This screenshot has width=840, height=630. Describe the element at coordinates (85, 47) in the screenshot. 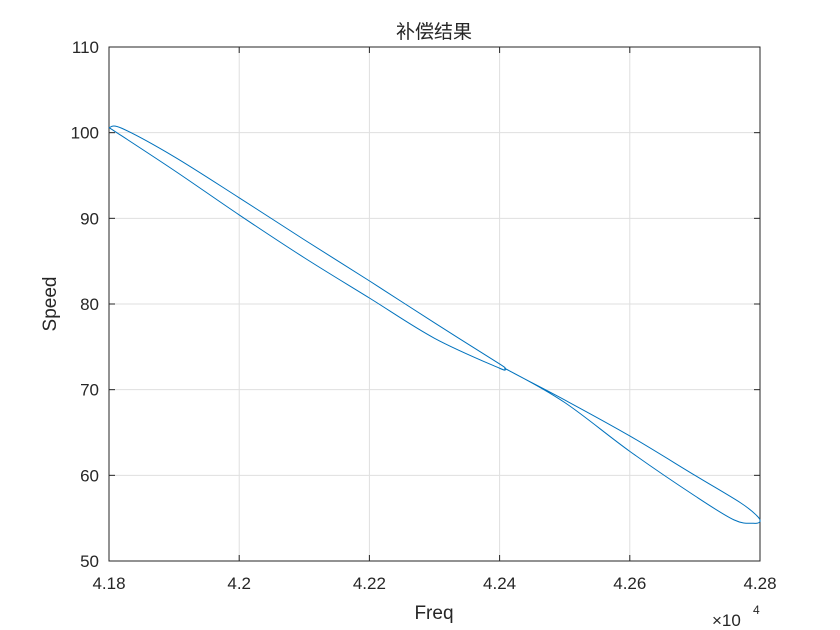

I see `y-tick-label: 110` at that location.